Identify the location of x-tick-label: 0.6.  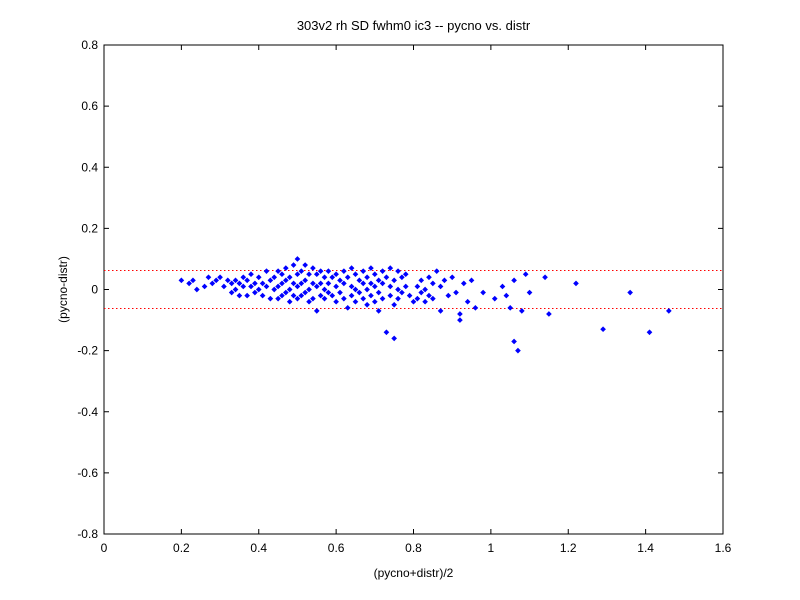
(336, 548).